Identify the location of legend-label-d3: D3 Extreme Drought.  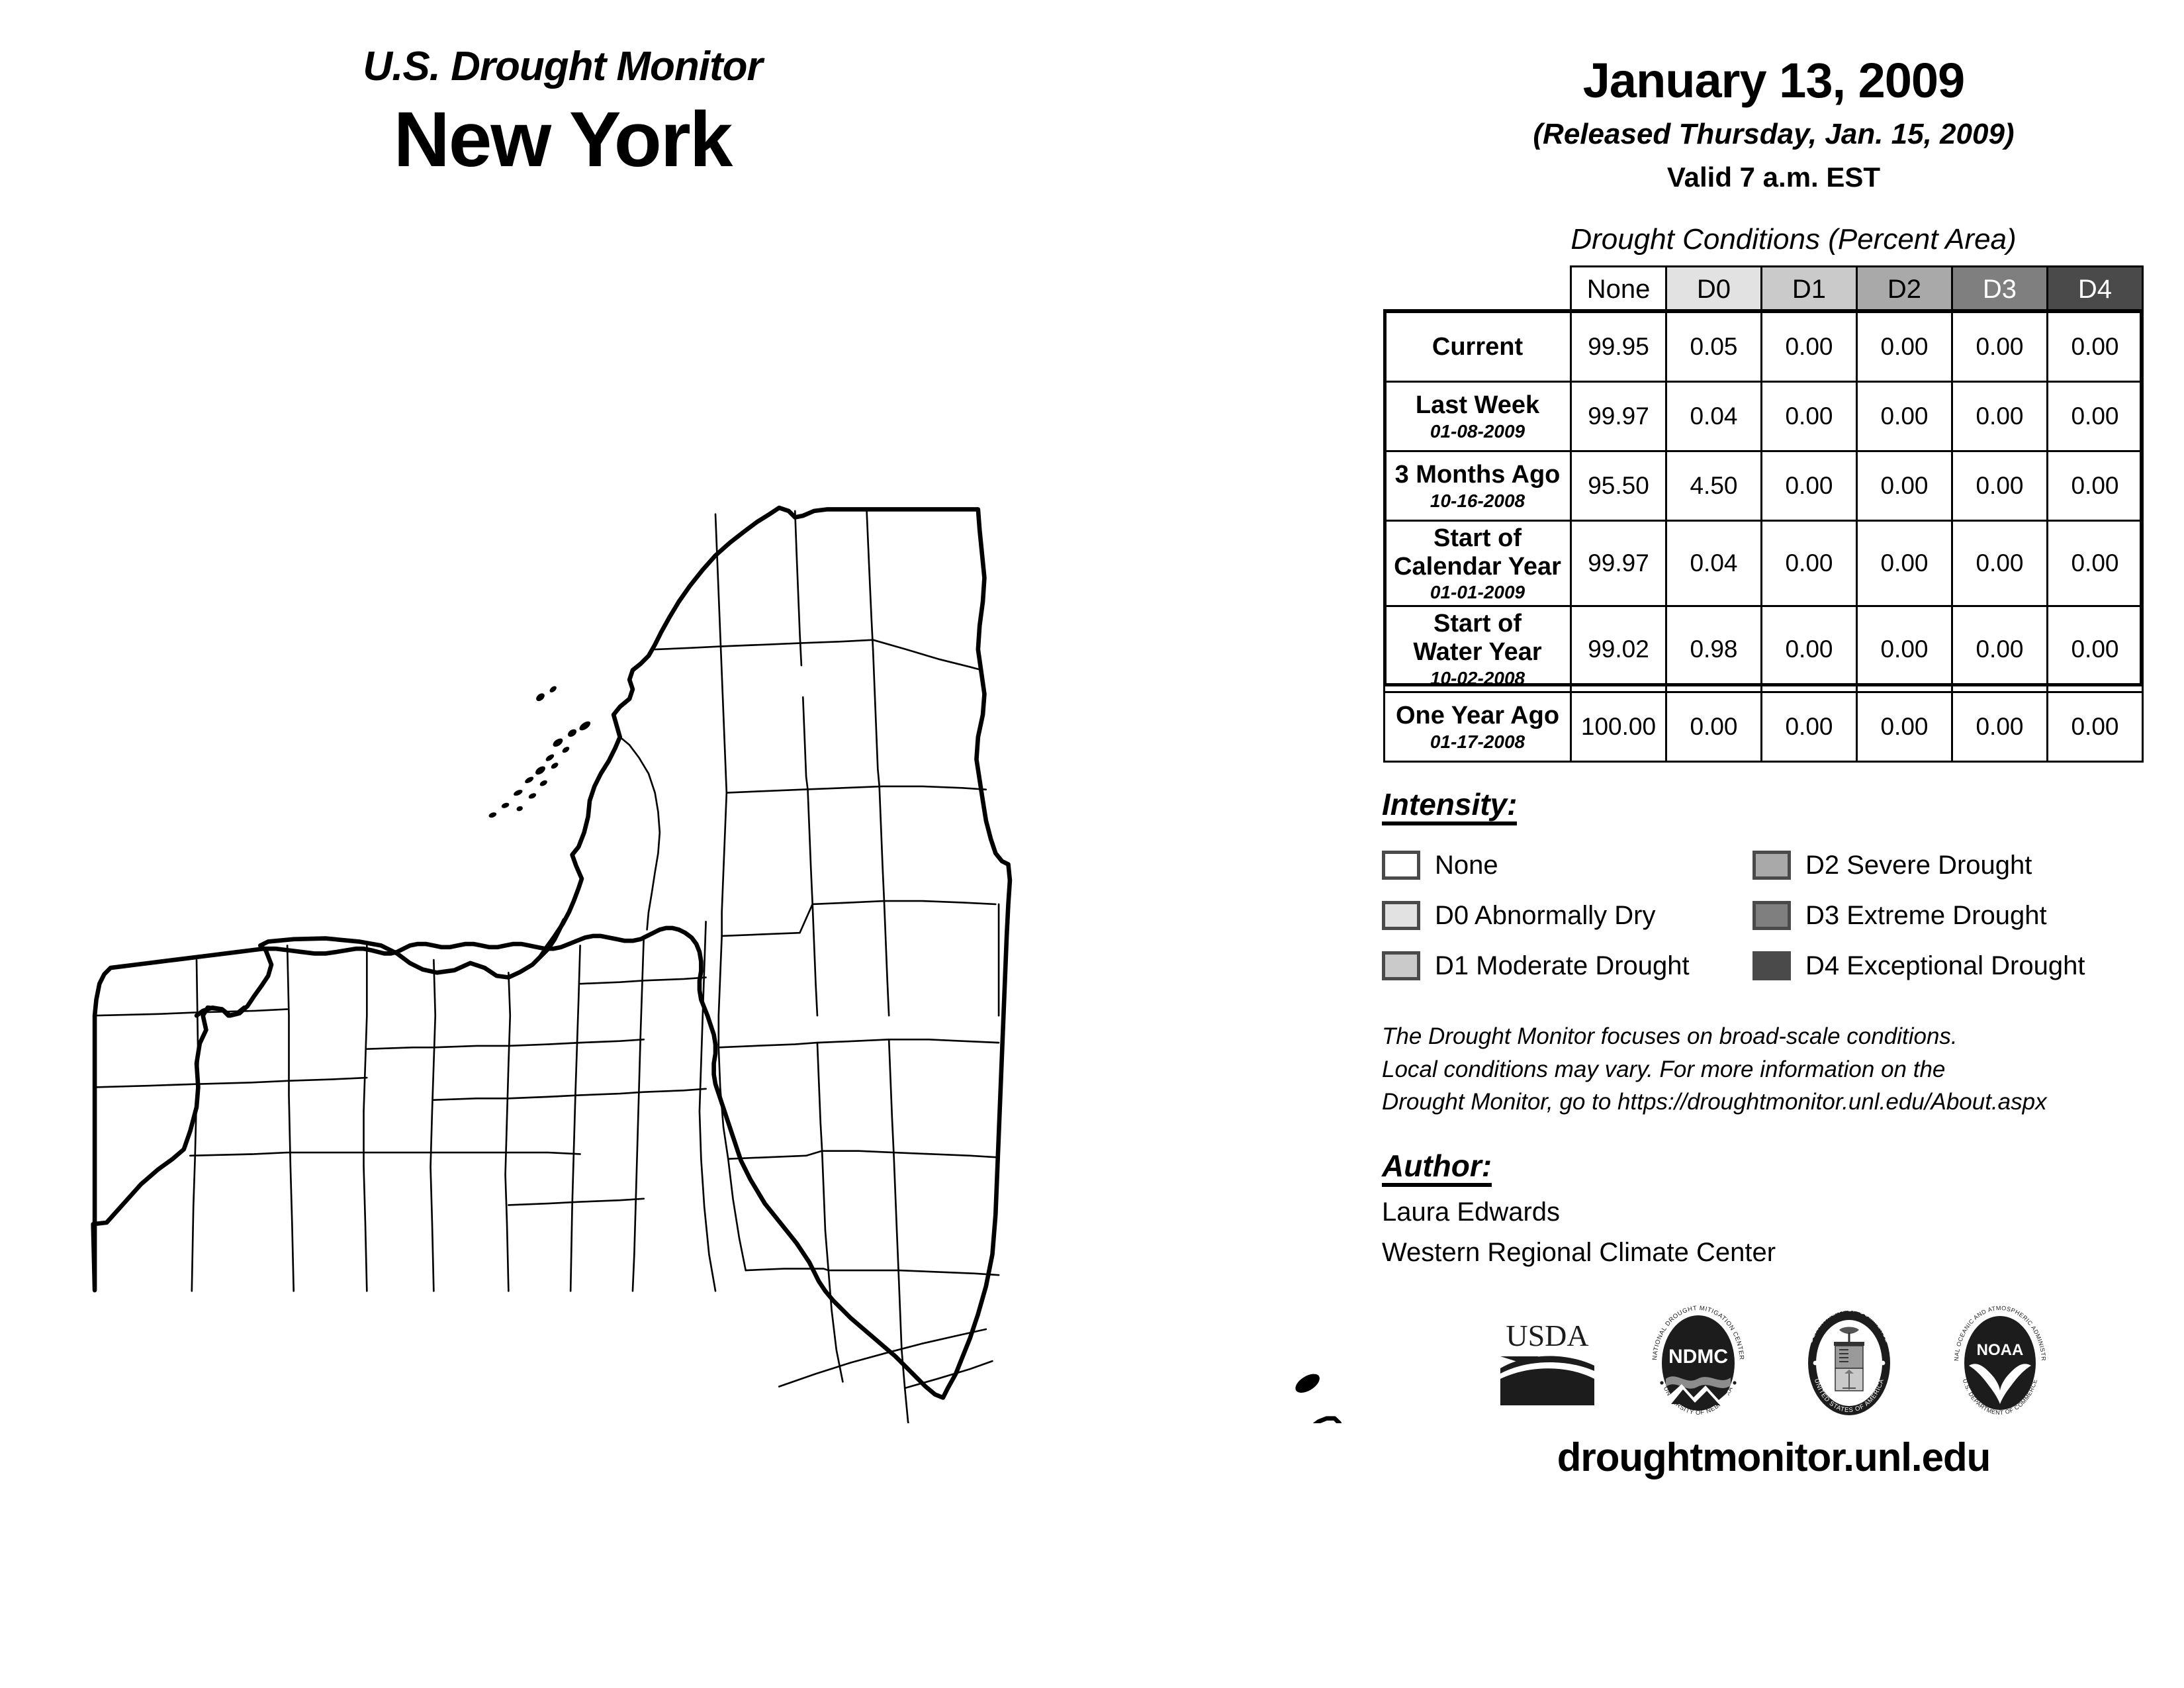
(1926, 915).